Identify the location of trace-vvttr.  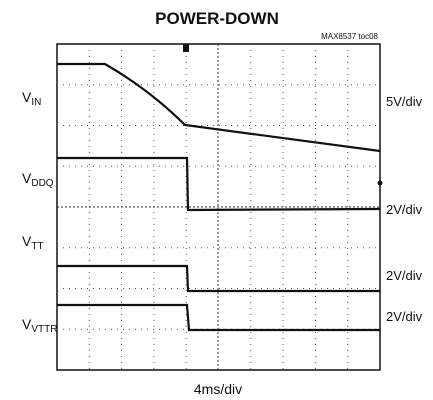
(218, 317).